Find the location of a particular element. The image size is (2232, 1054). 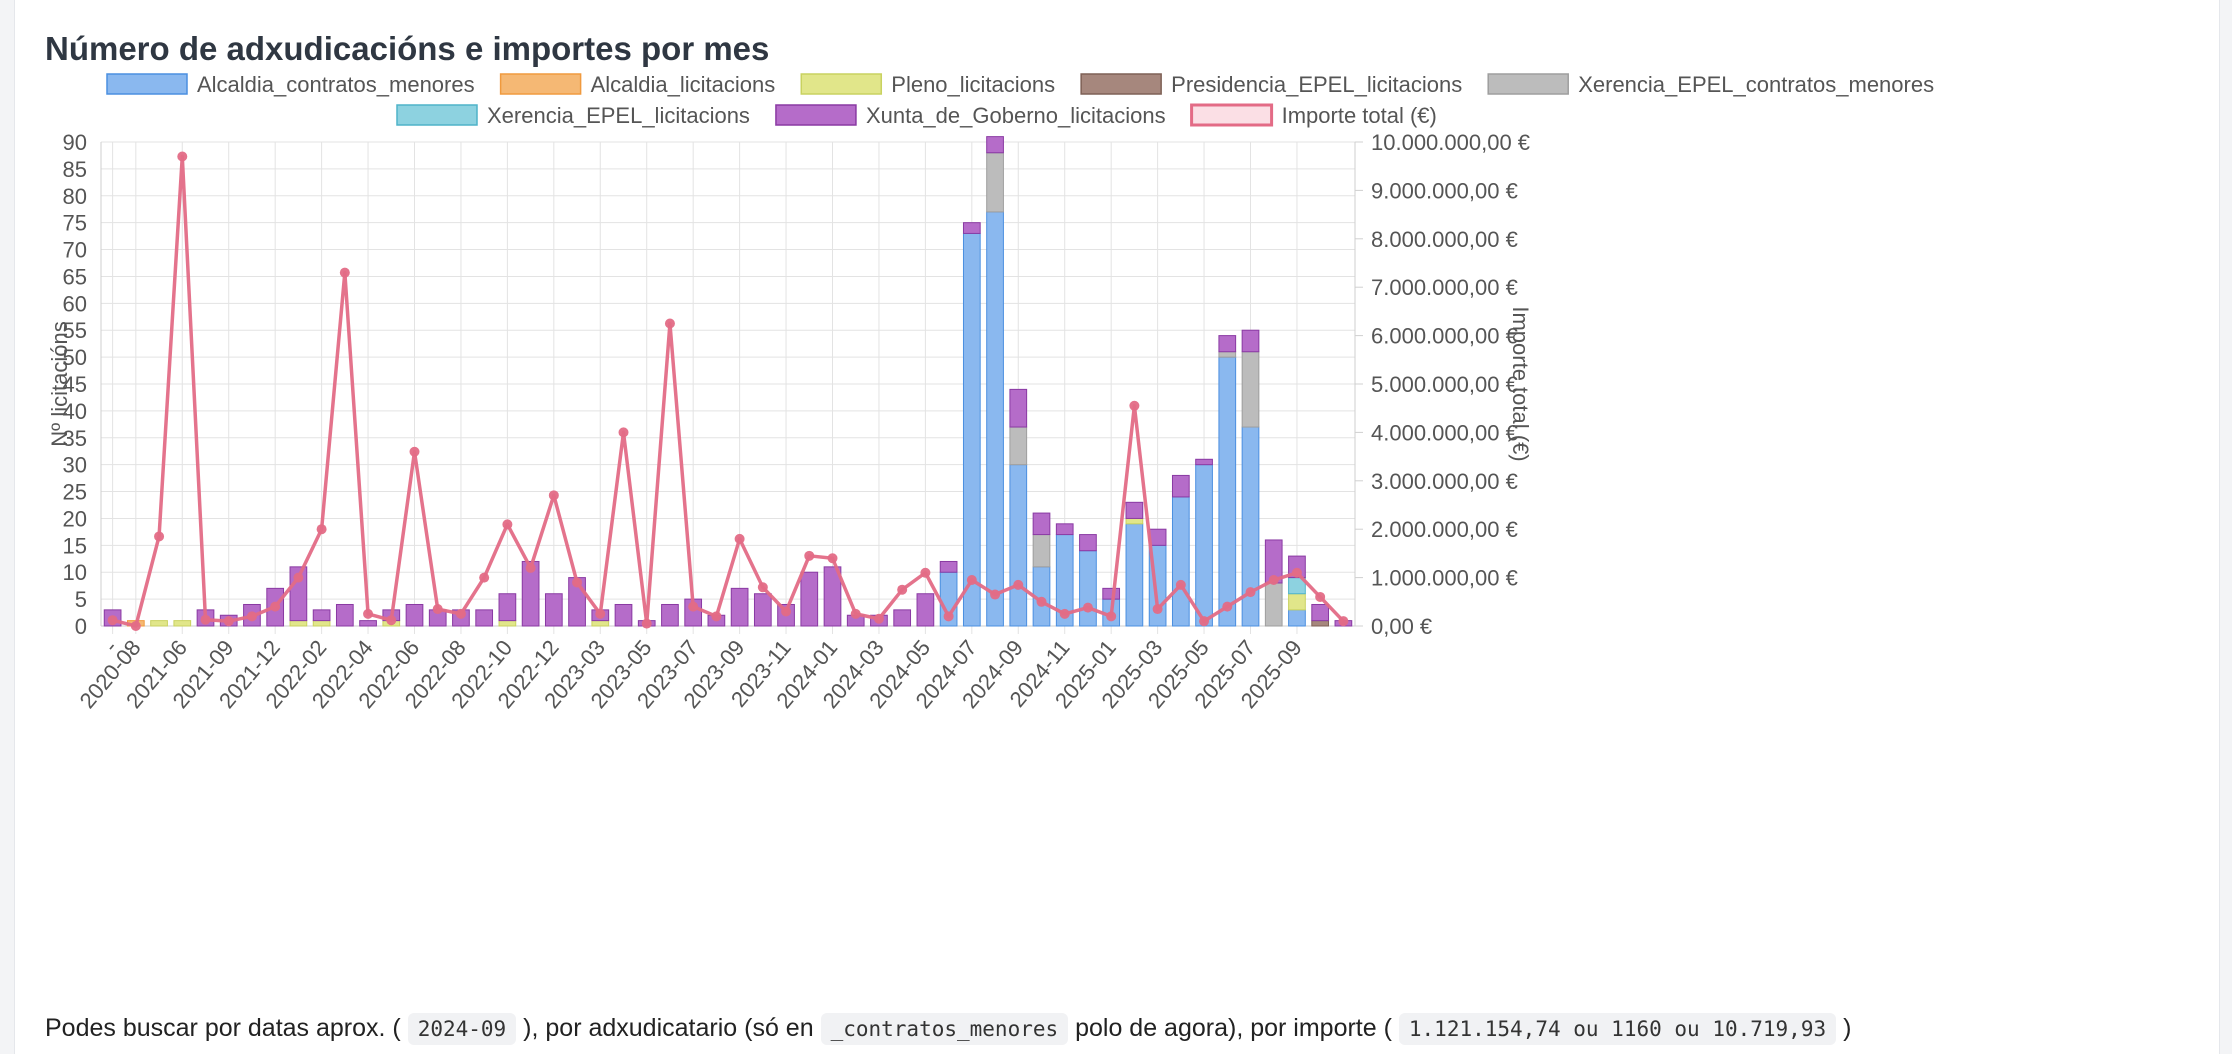

y-tick-label: 70 is located at coordinates (75, 250).